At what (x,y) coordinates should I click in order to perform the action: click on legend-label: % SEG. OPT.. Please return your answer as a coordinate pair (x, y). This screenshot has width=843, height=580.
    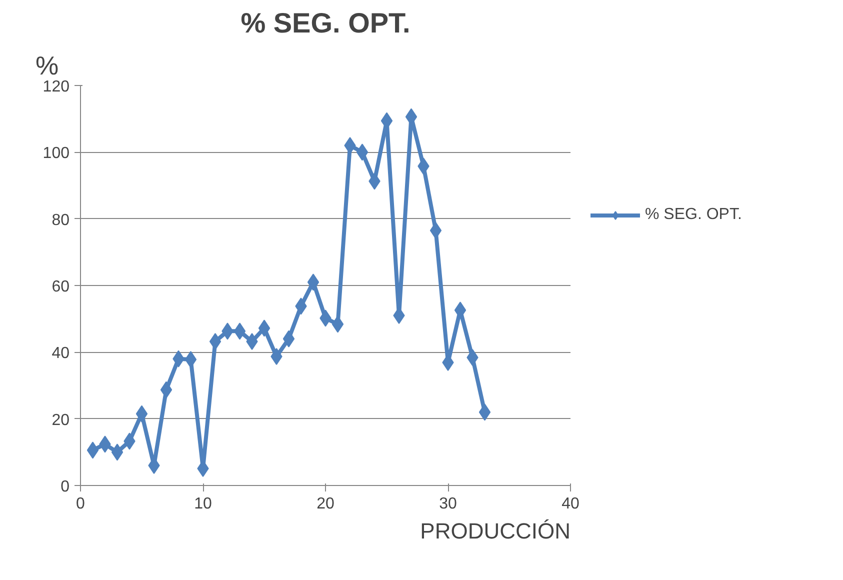
    Looking at the image, I should click on (693, 215).